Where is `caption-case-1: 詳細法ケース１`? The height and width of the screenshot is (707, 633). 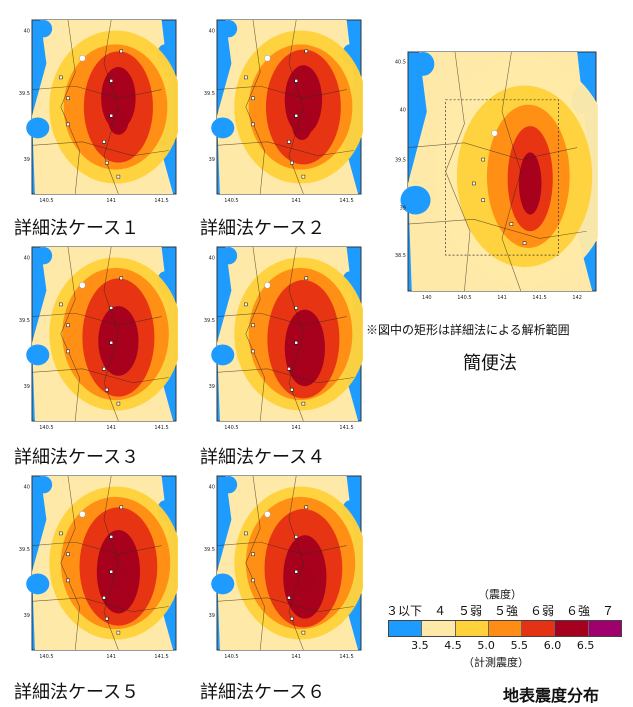 caption-case-1: 詳細法ケース１ is located at coordinates (77, 228).